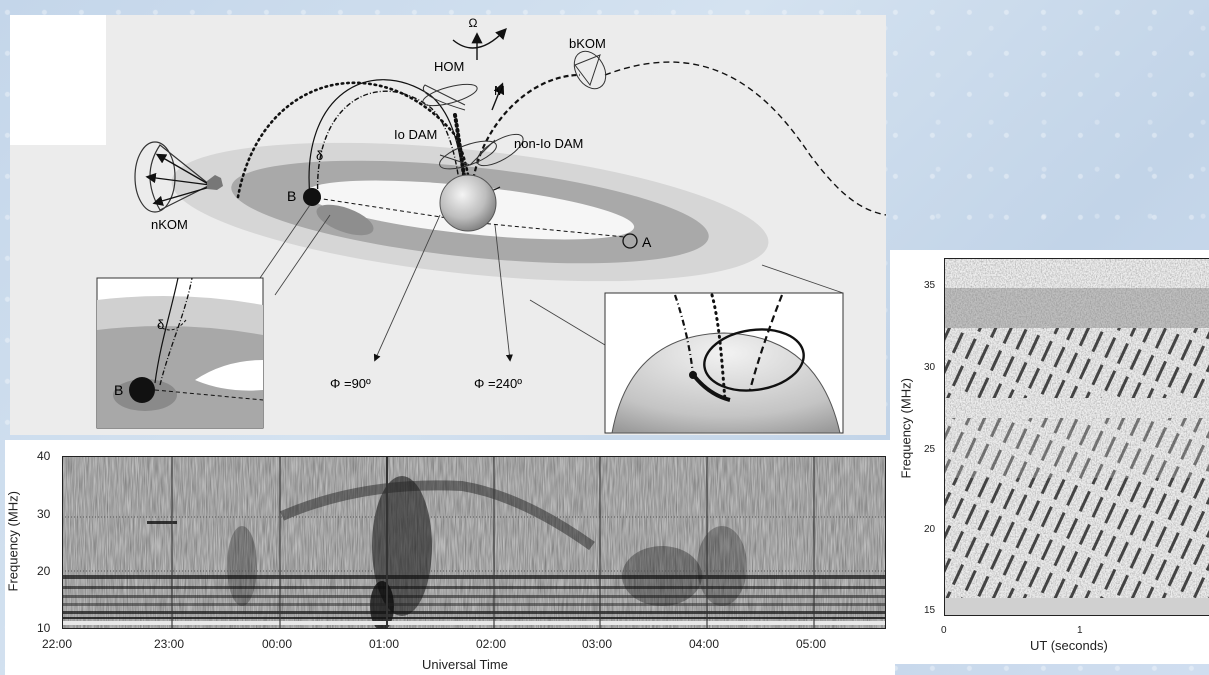 The width and height of the screenshot is (1209, 675). I want to click on right-ytick-25: 25, so click(930, 449).